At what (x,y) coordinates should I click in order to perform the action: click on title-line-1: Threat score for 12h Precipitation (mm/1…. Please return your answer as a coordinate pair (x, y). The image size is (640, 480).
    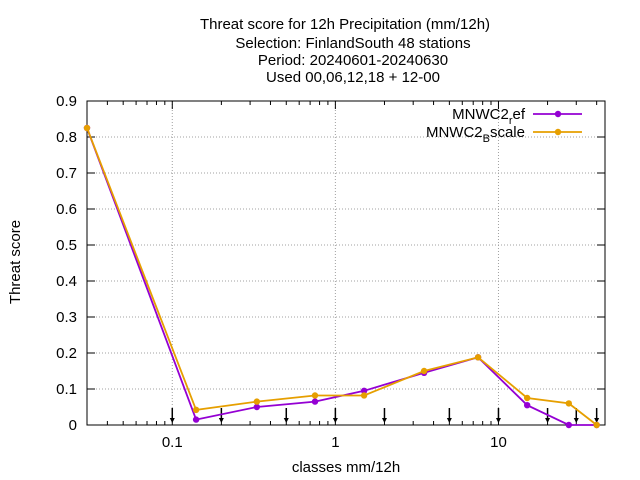
    Looking at the image, I should click on (345, 24).